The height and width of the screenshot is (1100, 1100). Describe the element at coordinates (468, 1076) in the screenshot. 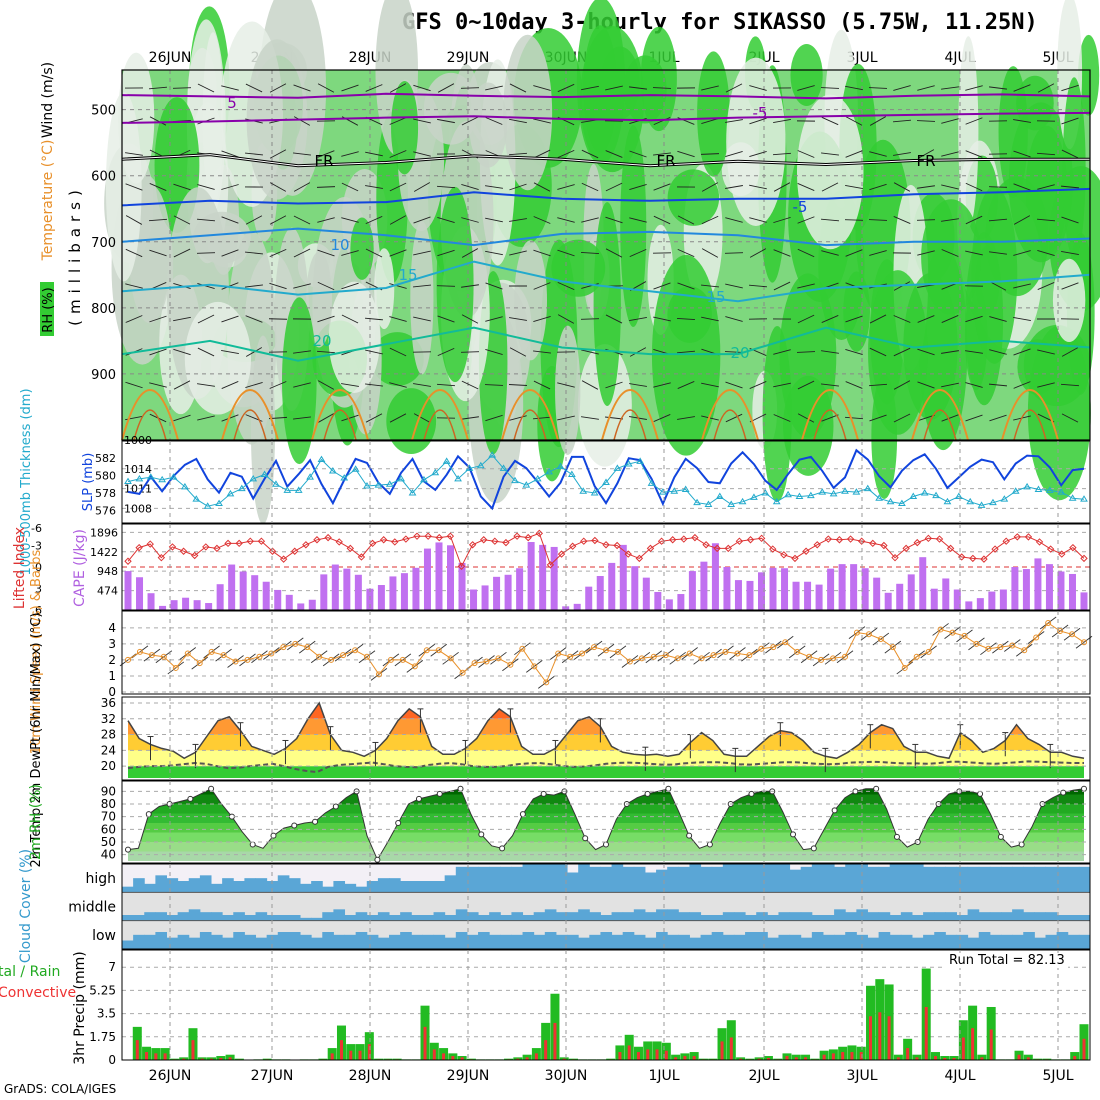

I see `bottom-date-label: 29JUN` at that location.